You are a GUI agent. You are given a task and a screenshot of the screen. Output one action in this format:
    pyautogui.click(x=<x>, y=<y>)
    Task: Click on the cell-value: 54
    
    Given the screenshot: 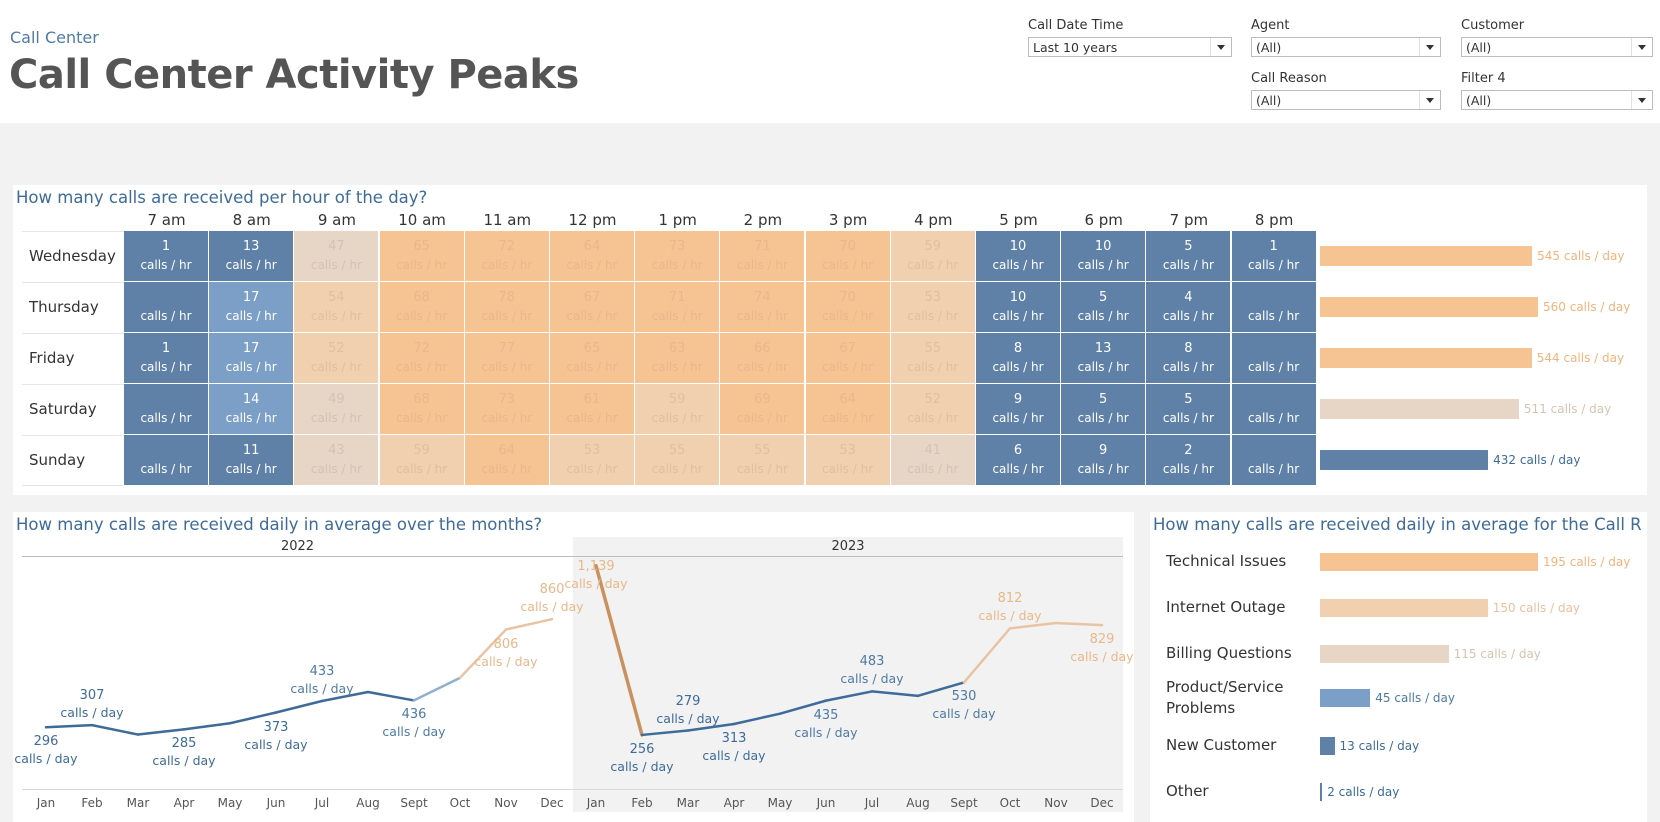 What is the action you would take?
    pyautogui.click(x=336, y=297)
    